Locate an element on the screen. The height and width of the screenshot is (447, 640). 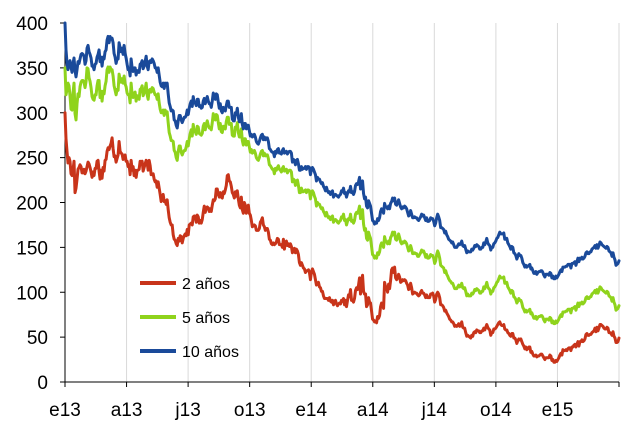
legend: 2 años 5 años 10 años is located at coordinates (189, 318).